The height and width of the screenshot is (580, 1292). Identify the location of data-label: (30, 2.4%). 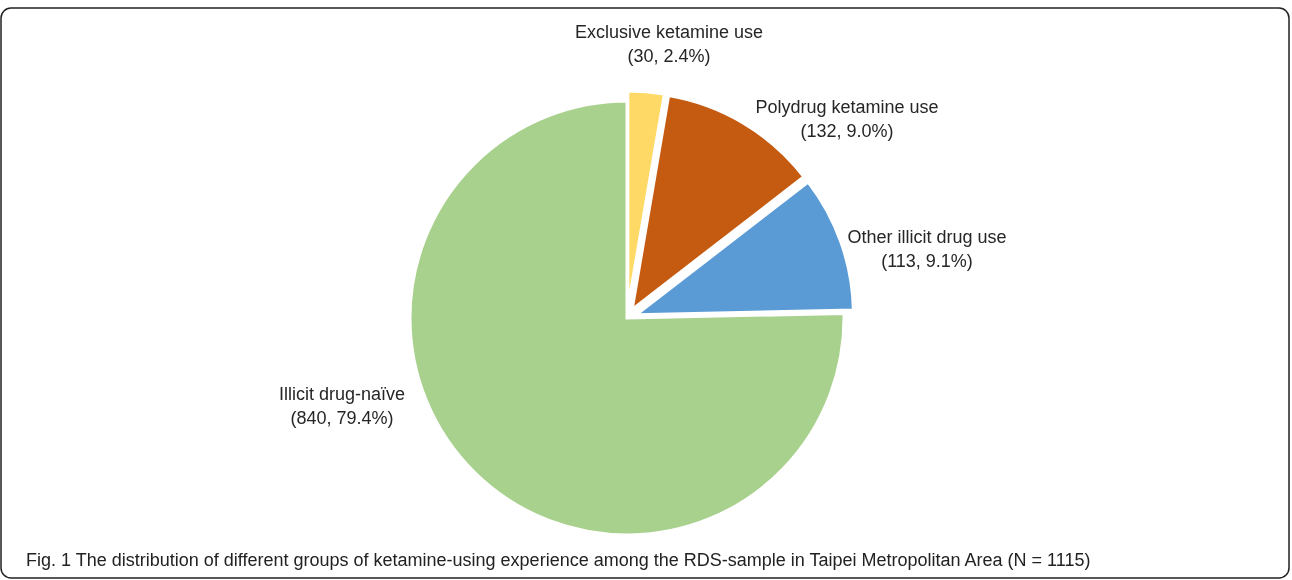
(669, 56).